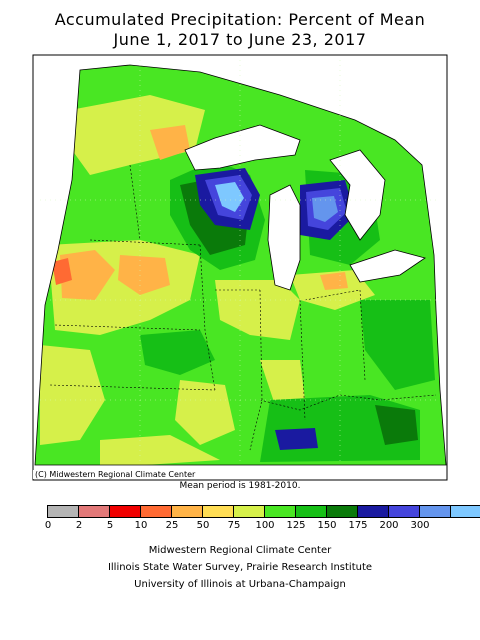 This screenshot has width=480, height=640. Describe the element at coordinates (234, 525) in the screenshot. I see `legend-tick-label: 75` at that location.